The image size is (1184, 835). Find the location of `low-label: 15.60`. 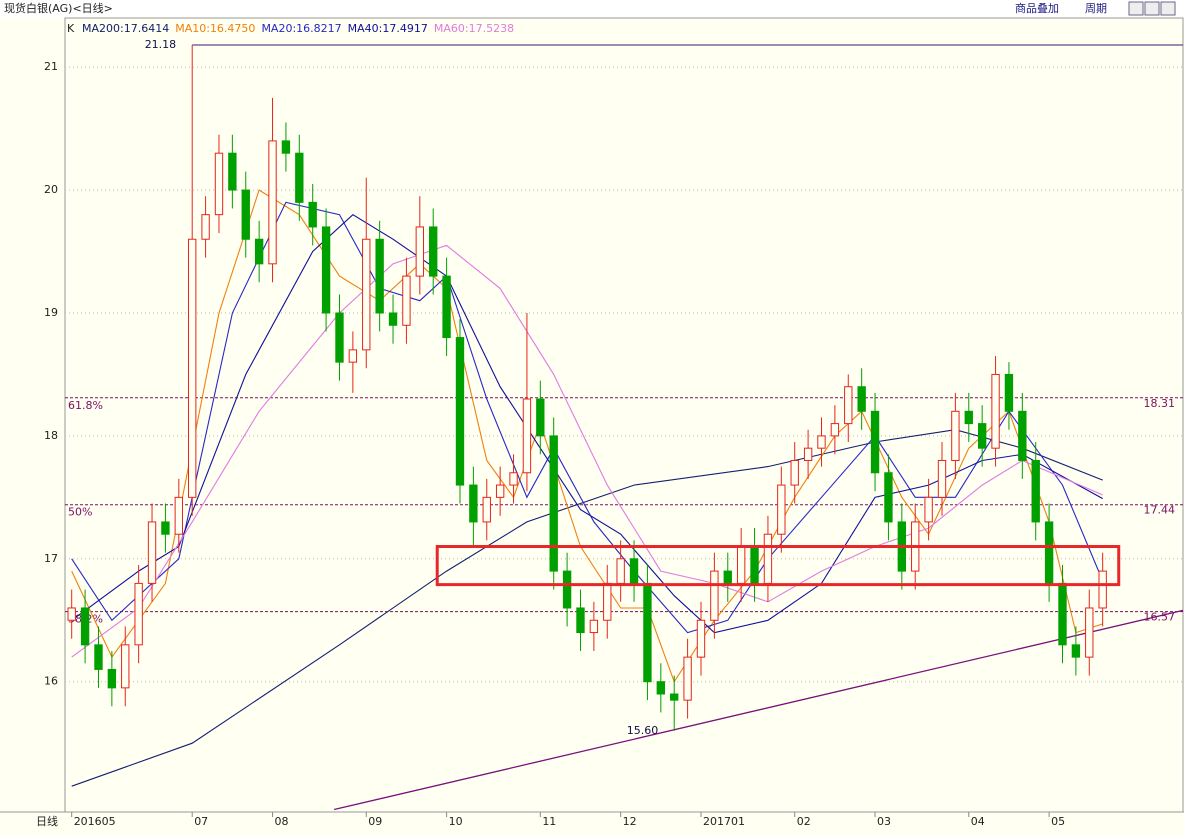

low-label: 15.60 is located at coordinates (643, 730).